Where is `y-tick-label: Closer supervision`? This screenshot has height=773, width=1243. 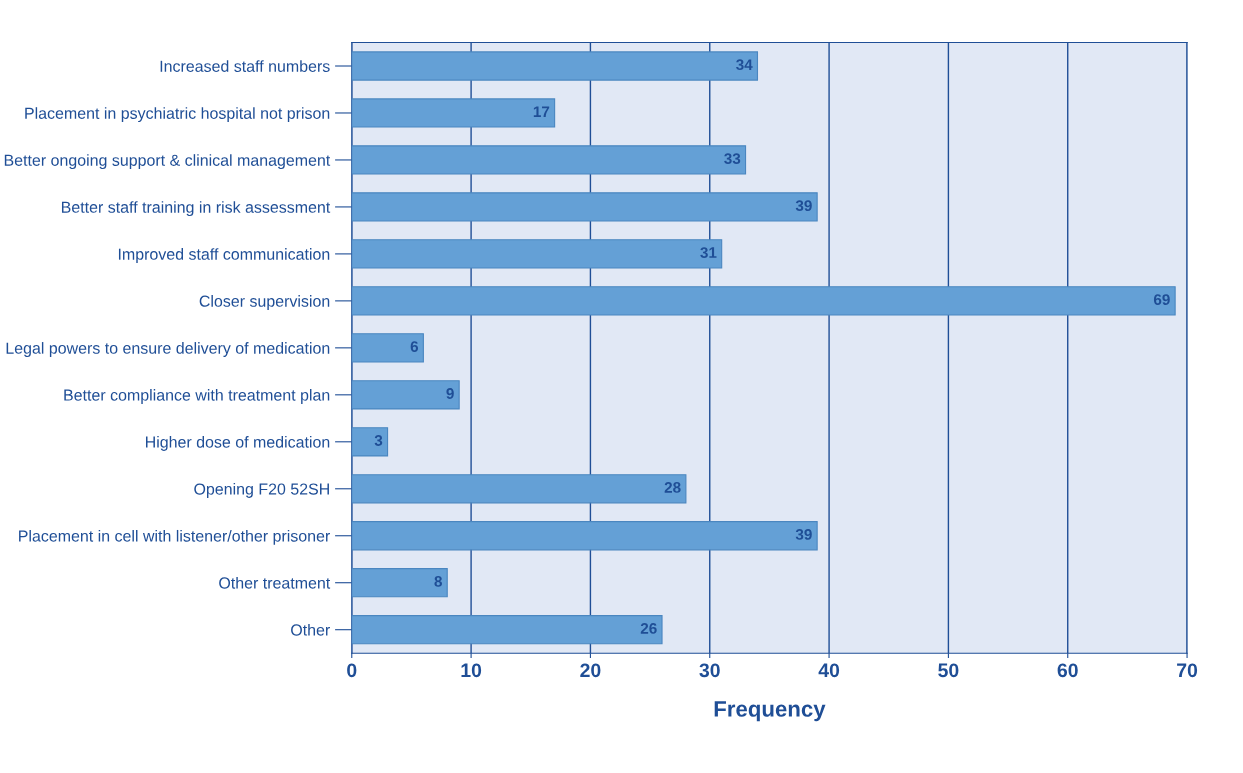
y-tick-label: Closer supervision is located at coordinates (264, 302).